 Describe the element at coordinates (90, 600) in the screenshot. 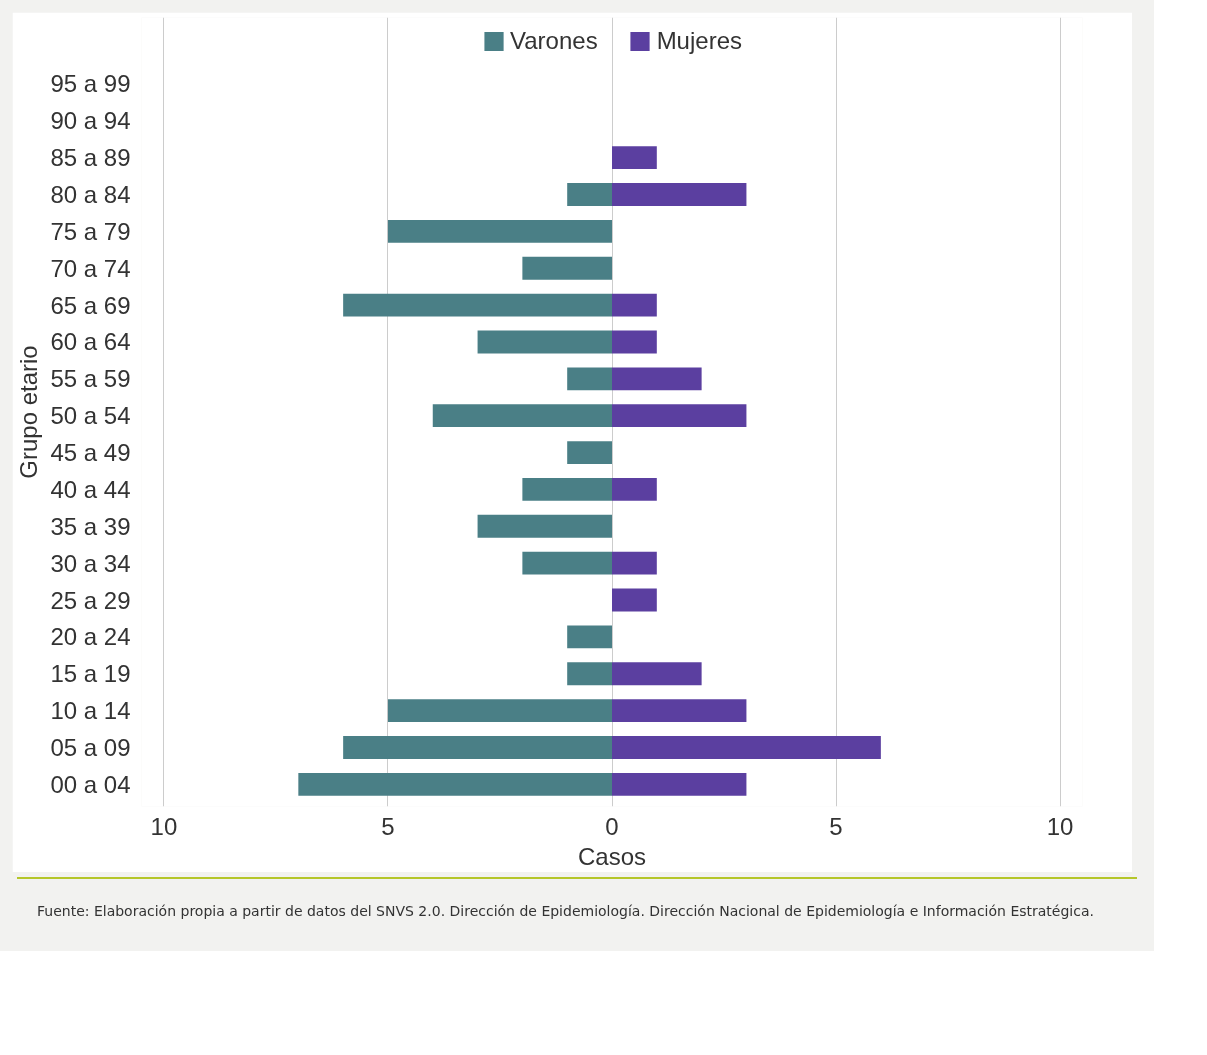

I see `y-tick-label: 25 a 29` at that location.